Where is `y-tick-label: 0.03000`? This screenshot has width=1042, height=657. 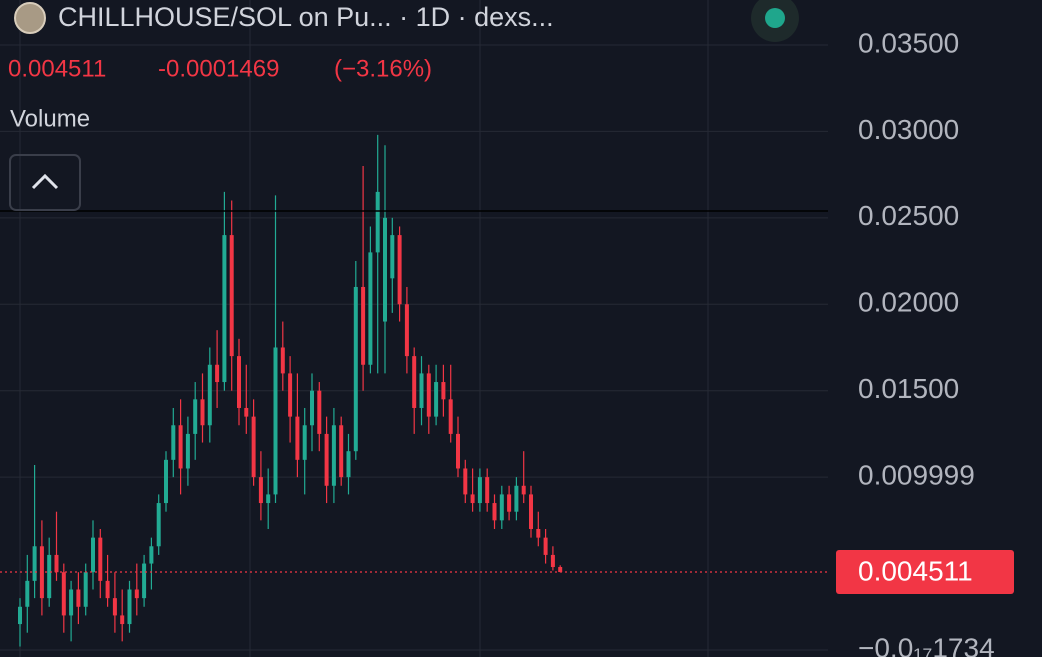
y-tick-label: 0.03000 is located at coordinates (908, 129).